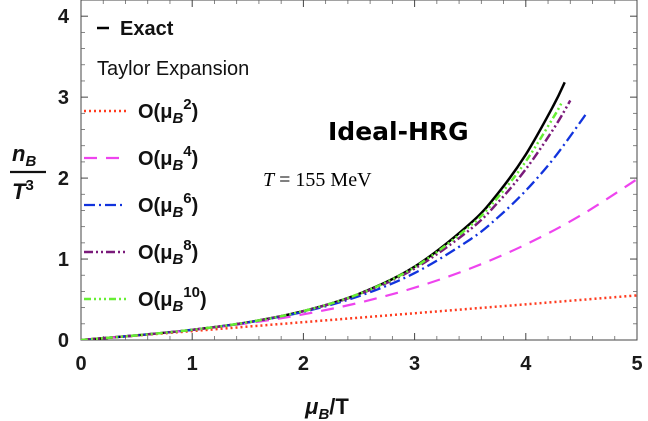  I want to click on subtitle-symbol: T, so click(269, 180).